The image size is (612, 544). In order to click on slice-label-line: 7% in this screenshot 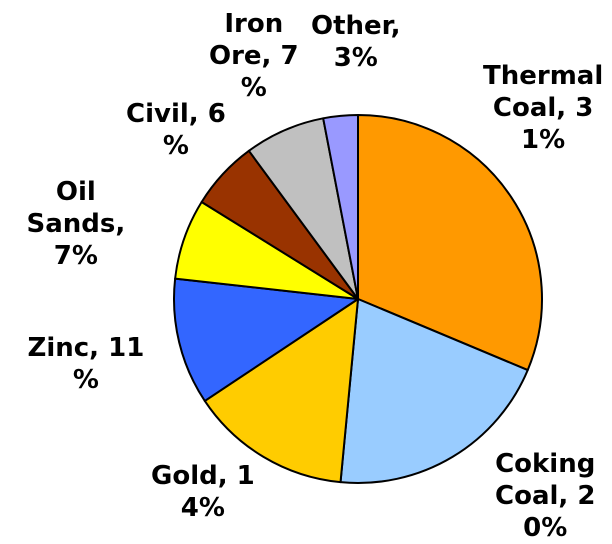, I will do `click(75, 256)`.